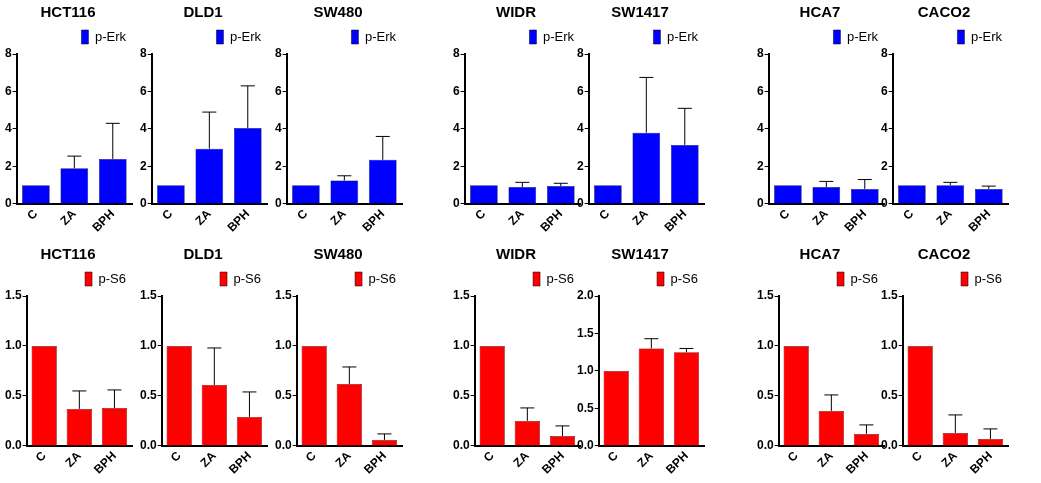 The width and height of the screenshot is (1041, 483). Describe the element at coordinates (820, 12) in the screenshot. I see `chart-title: HCA7` at that location.